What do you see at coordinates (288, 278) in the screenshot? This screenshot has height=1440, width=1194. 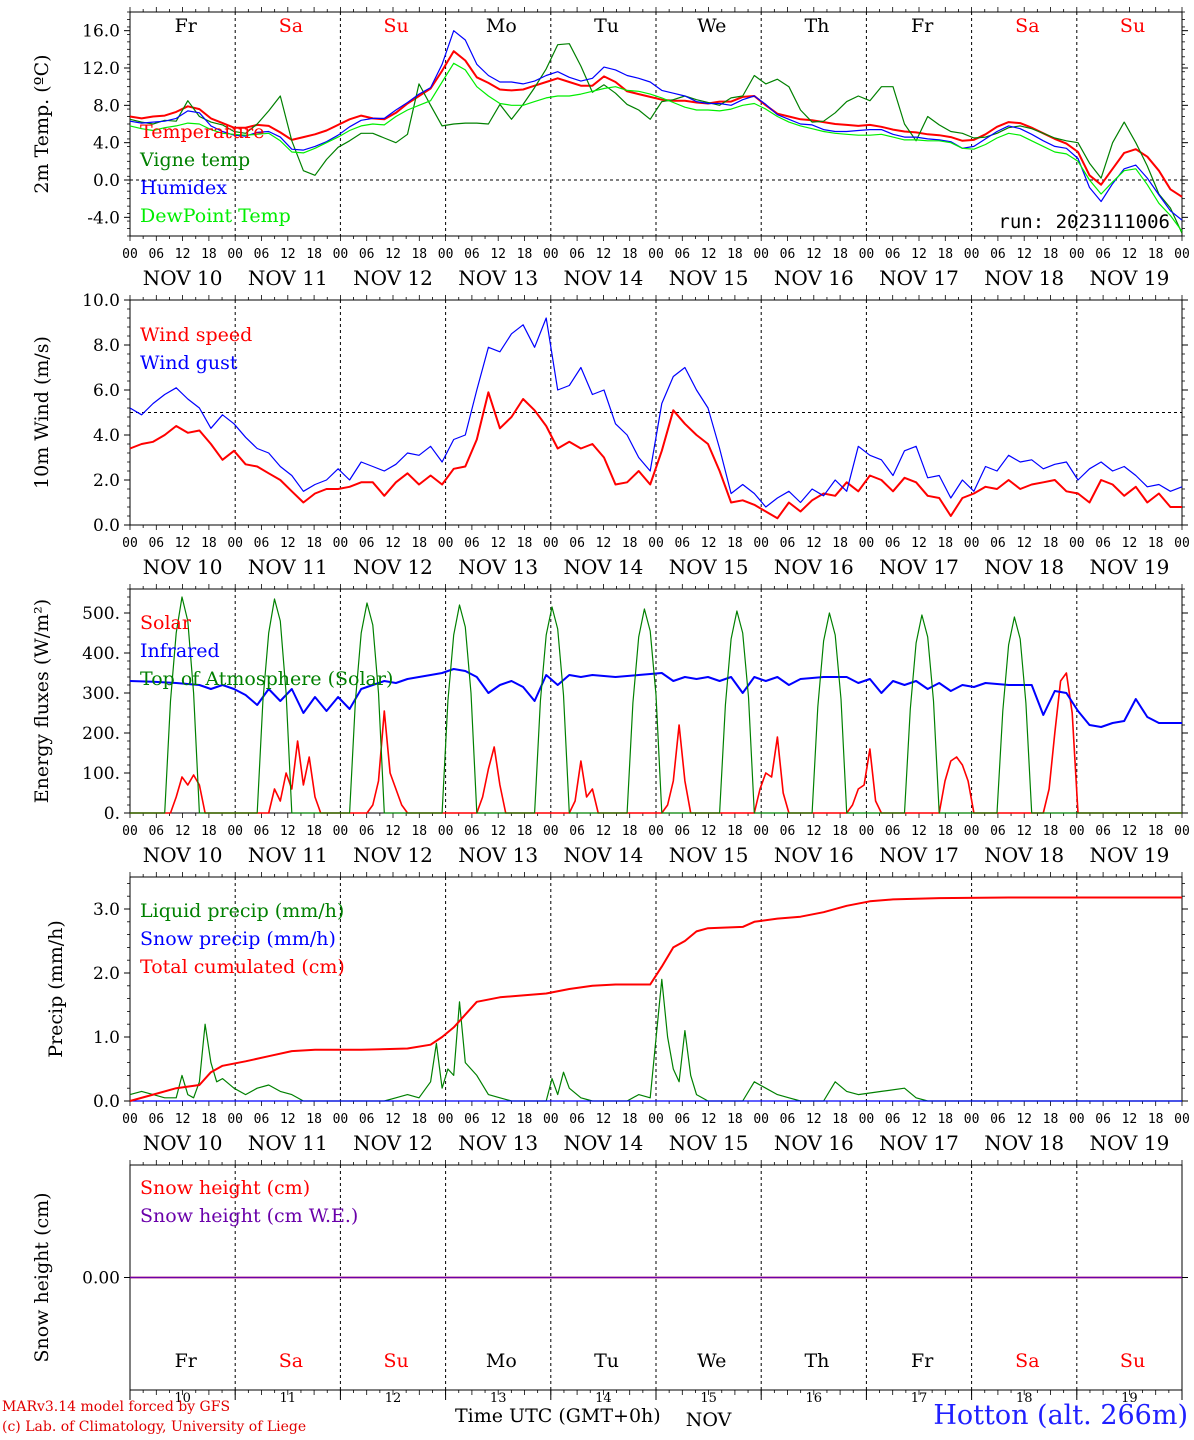 I see `date-label: NOV 11` at bounding box center [288, 278].